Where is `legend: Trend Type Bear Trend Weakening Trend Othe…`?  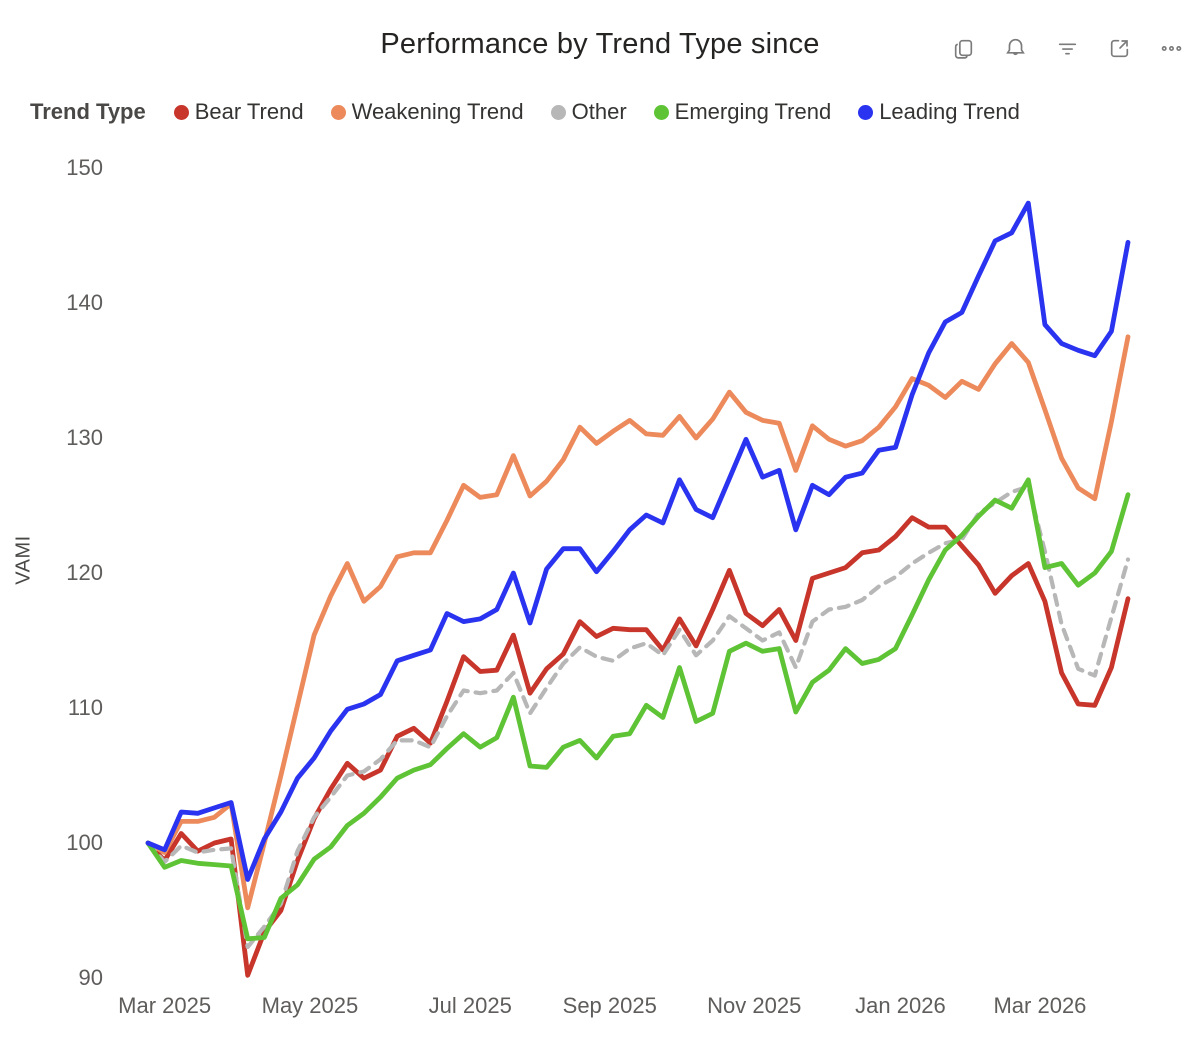
legend: Trend Type Bear Trend Weakening Trend Othe… is located at coordinates (610, 112).